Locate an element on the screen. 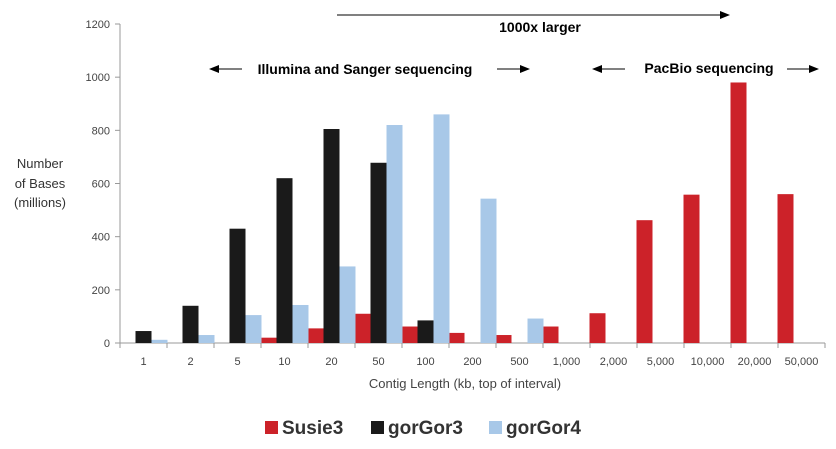  legend: Susie3 gorGor3 gorGor4 is located at coordinates (423, 428).